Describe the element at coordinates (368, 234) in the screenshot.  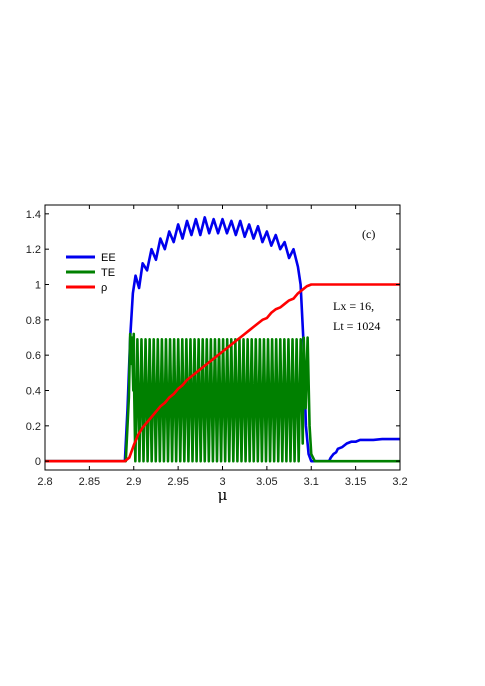
I see `panel-label: (c)` at that location.